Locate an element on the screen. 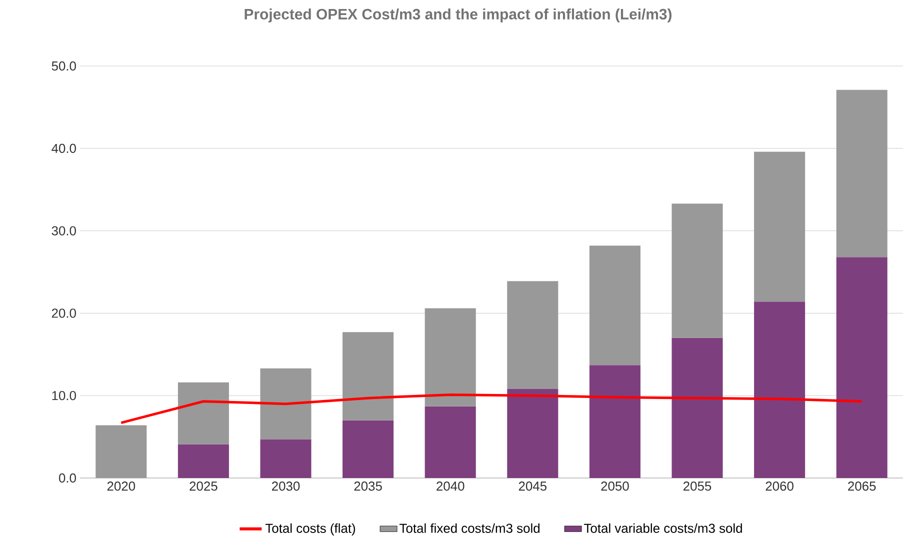 The image size is (916, 553). y-tick-label: 50.0 is located at coordinates (64, 66).